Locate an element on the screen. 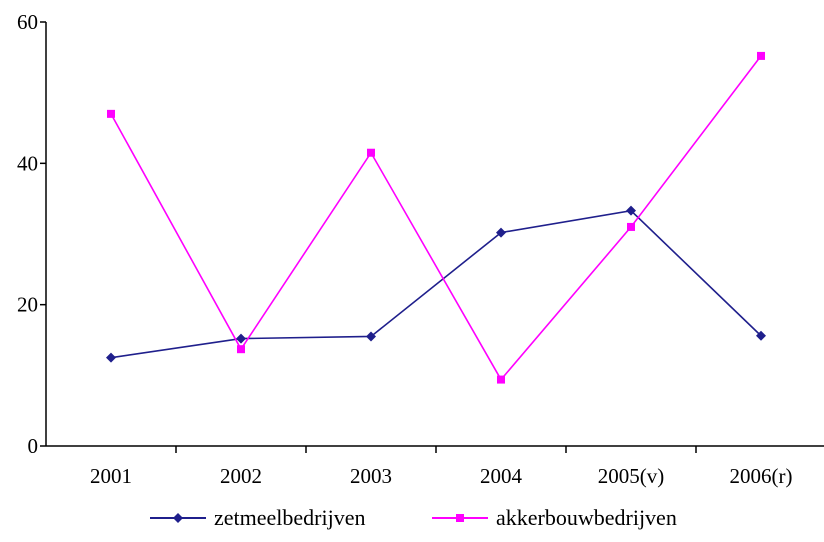 This screenshot has width=824, height=542. data-point-zetmeelbedrijven-2006(r) is located at coordinates (761, 335).